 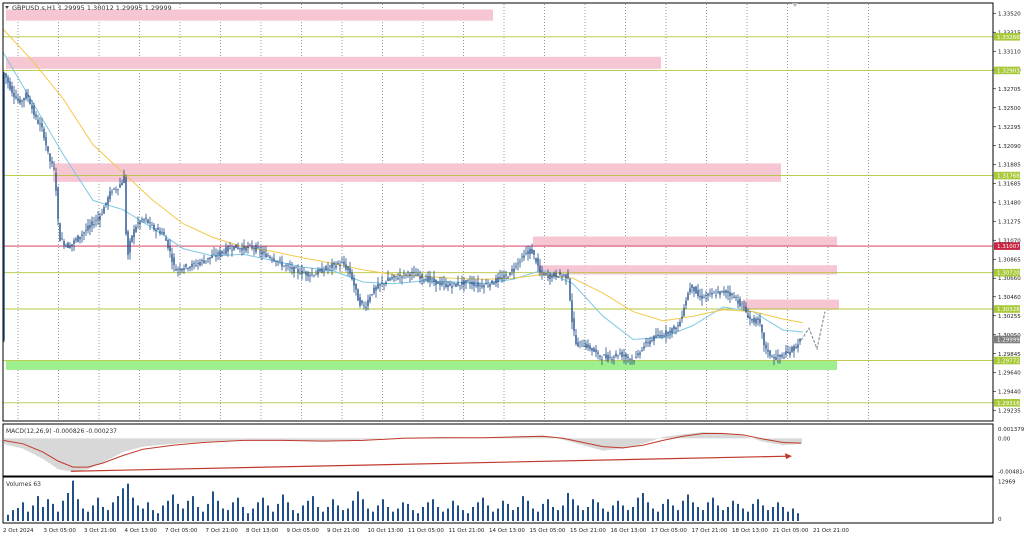 I want to click on time-tick-label: 18 Oct 13:00, so click(x=750, y=531).